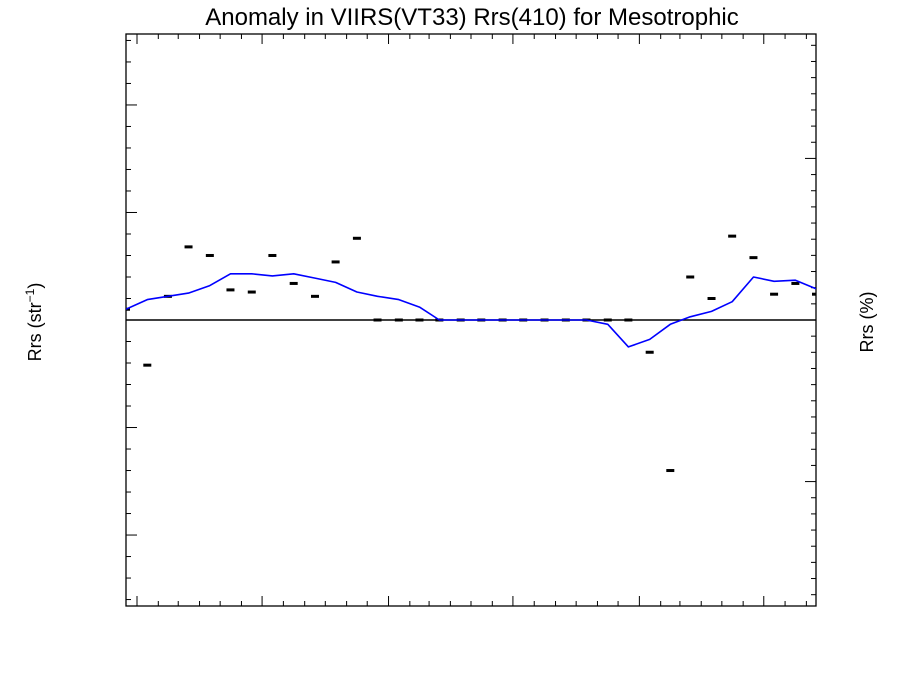  What do you see at coordinates (34, 322) in the screenshot?
I see `y-axis-label: Rrs (str−1)` at bounding box center [34, 322].